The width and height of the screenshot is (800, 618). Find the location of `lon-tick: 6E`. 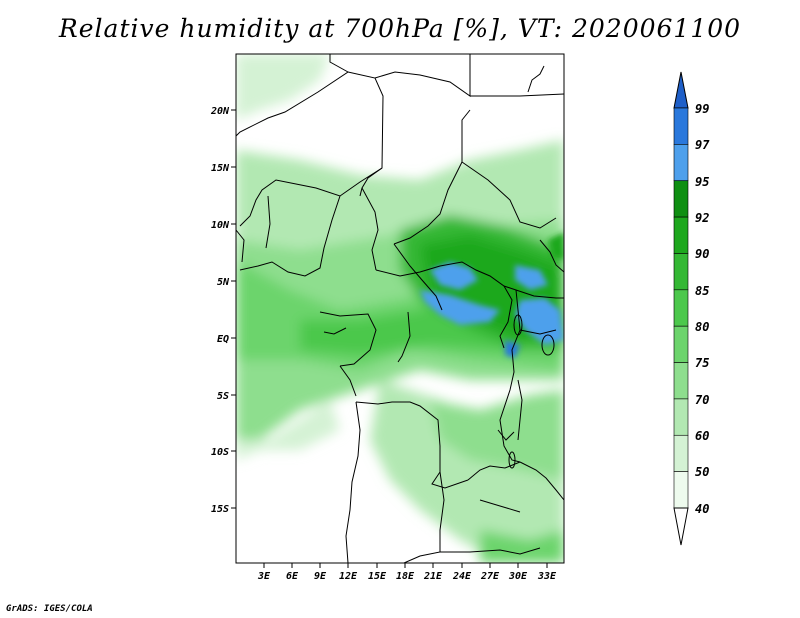

lon-tick: 6E is located at coordinates (292, 576).